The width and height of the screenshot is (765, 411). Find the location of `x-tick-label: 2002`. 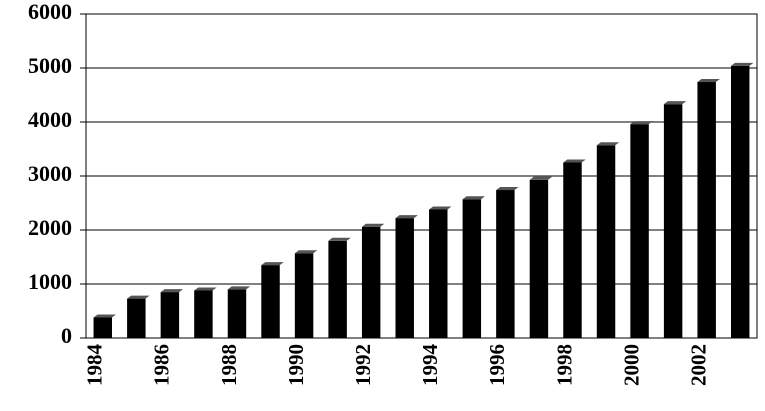

x-tick-label: 2002 is located at coordinates (698, 365).